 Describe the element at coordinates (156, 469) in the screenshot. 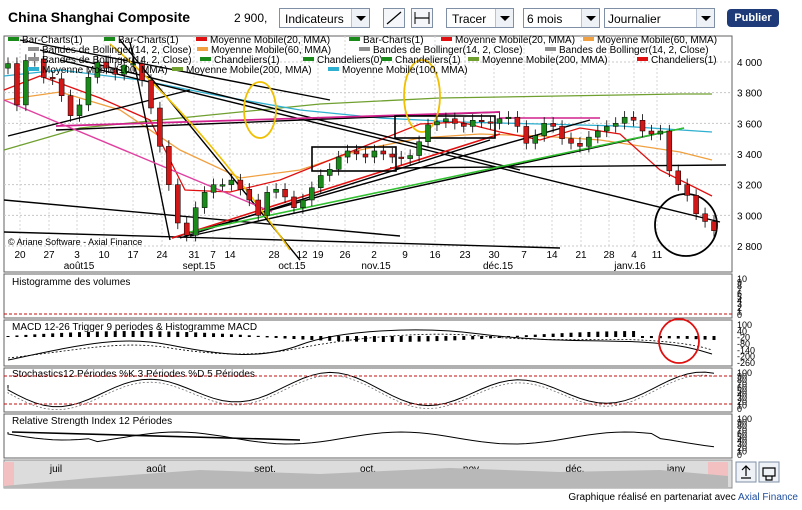

I see `navigator-month: août` at that location.